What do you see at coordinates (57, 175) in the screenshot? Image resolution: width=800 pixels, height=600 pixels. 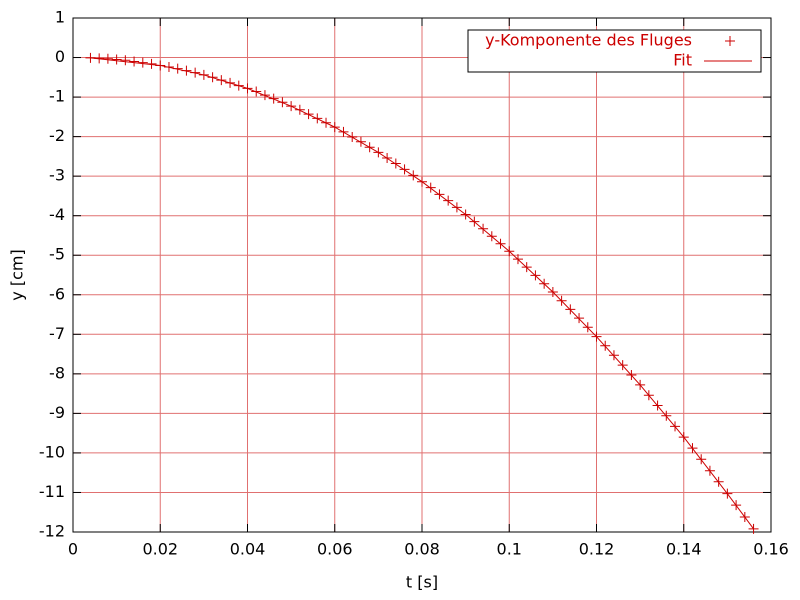 I see `y-tick-label: -3` at bounding box center [57, 175].